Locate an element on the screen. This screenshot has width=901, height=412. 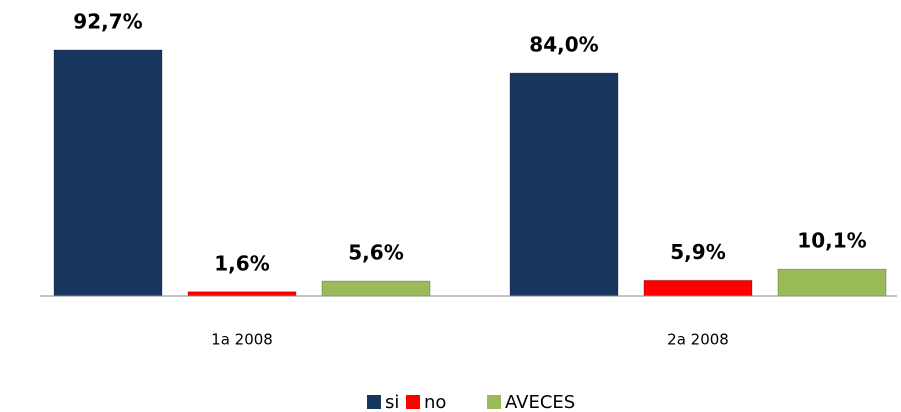
value-label: 10,1% is located at coordinates (831, 241).